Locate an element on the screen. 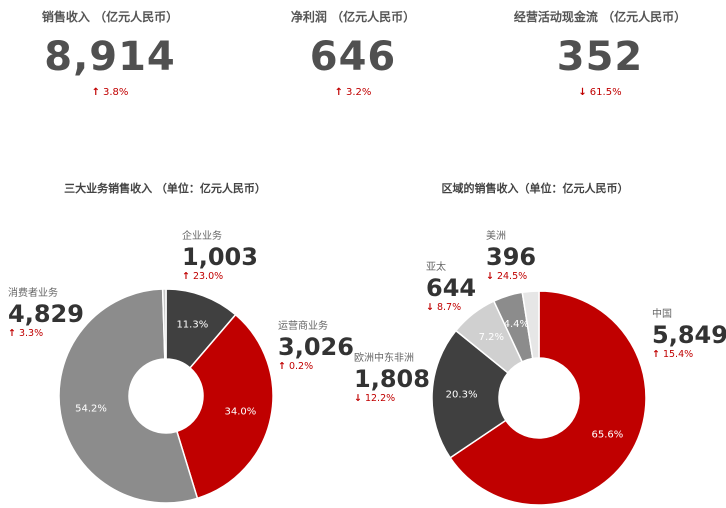  category-change: ↑ 3.3% is located at coordinates (46, 334).